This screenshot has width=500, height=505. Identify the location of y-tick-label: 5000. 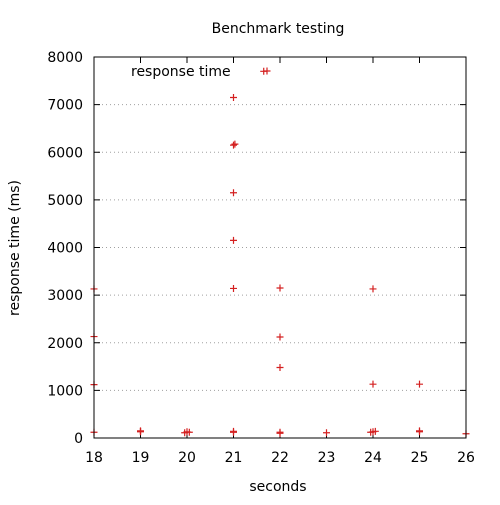
(65, 201).